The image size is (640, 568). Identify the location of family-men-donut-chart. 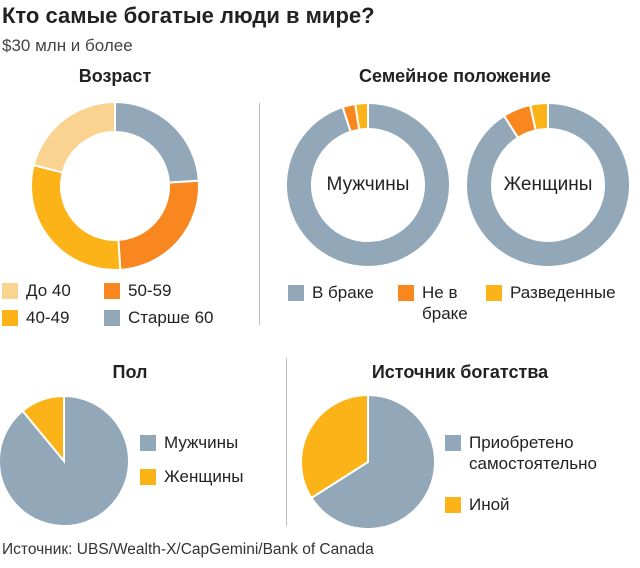
(368, 184).